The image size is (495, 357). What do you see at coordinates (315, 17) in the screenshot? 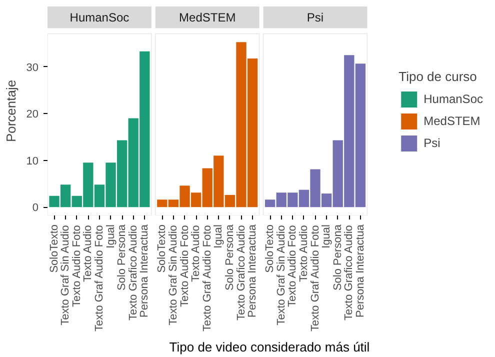
I see `chart-title: Psi` at bounding box center [315, 17].